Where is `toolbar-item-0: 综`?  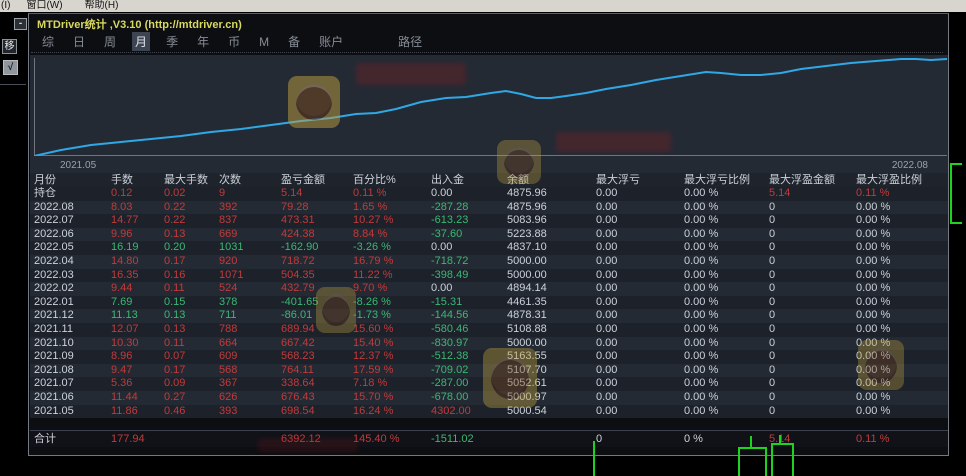
toolbar-item-0: 综 is located at coordinates (48, 42).